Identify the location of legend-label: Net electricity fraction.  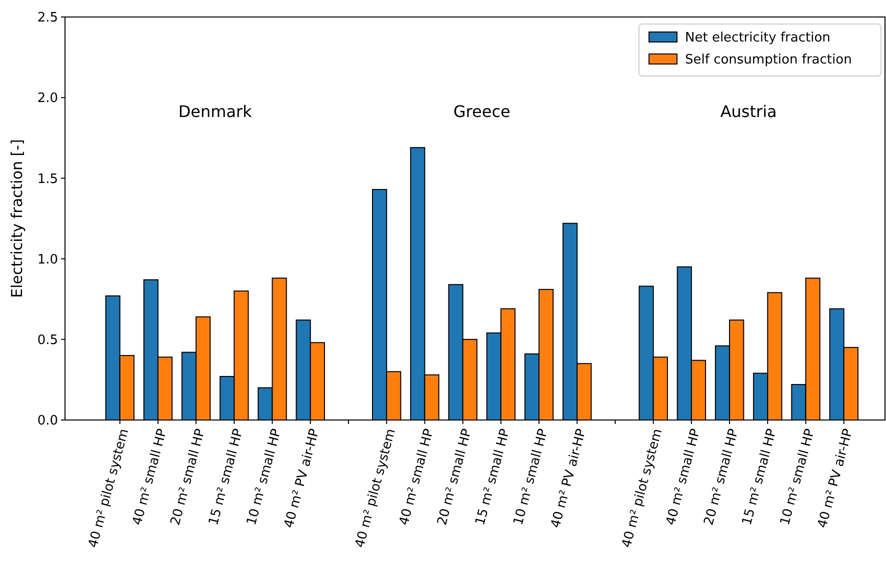
(757, 38).